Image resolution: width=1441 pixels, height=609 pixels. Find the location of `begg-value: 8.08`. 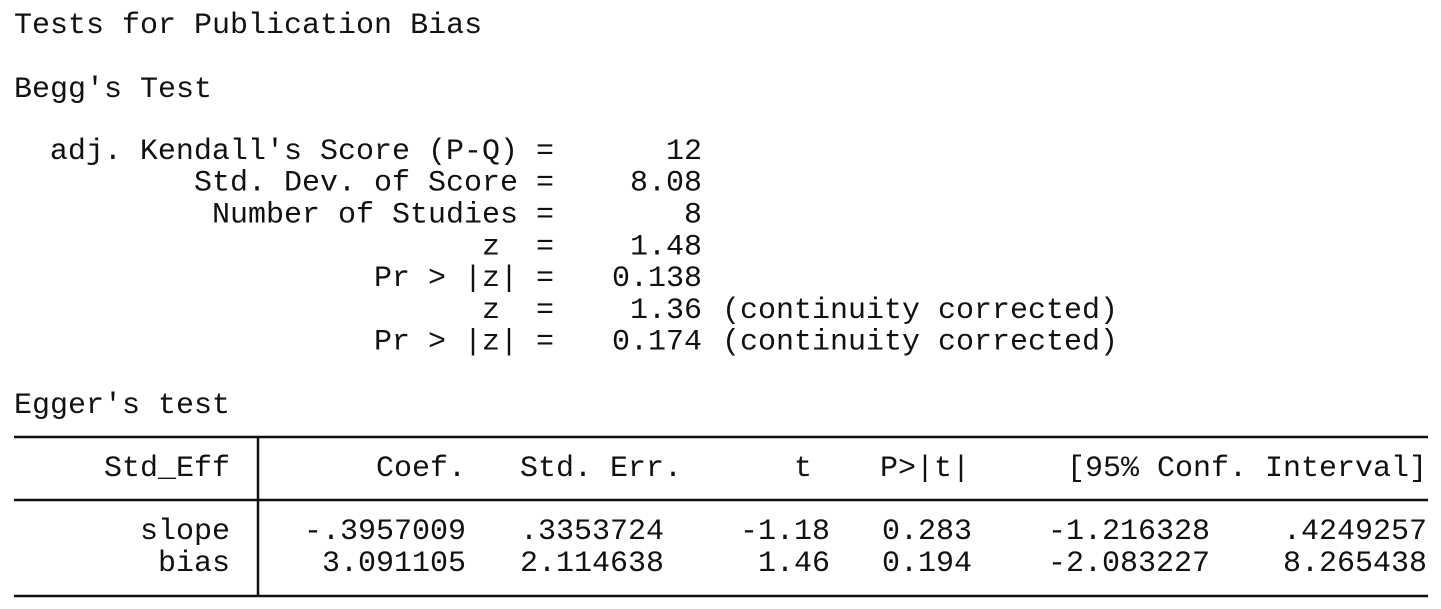

begg-value: 8.08 is located at coordinates (666, 184).